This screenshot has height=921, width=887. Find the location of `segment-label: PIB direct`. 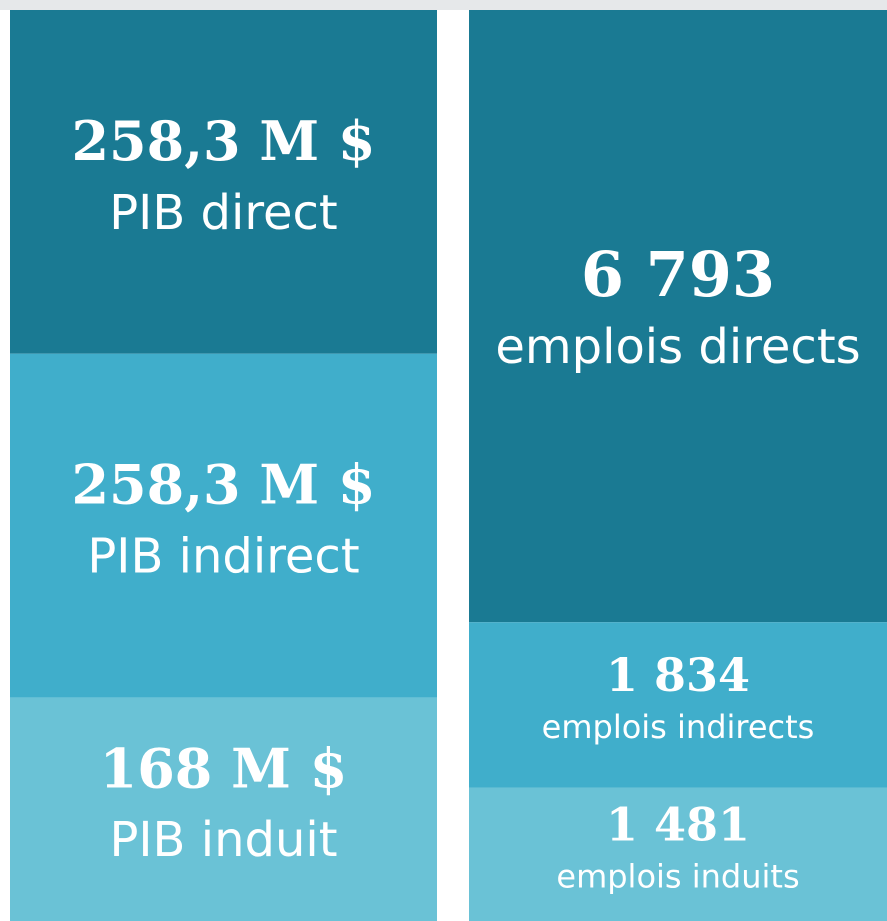

segment-label: PIB direct is located at coordinates (223, 213).